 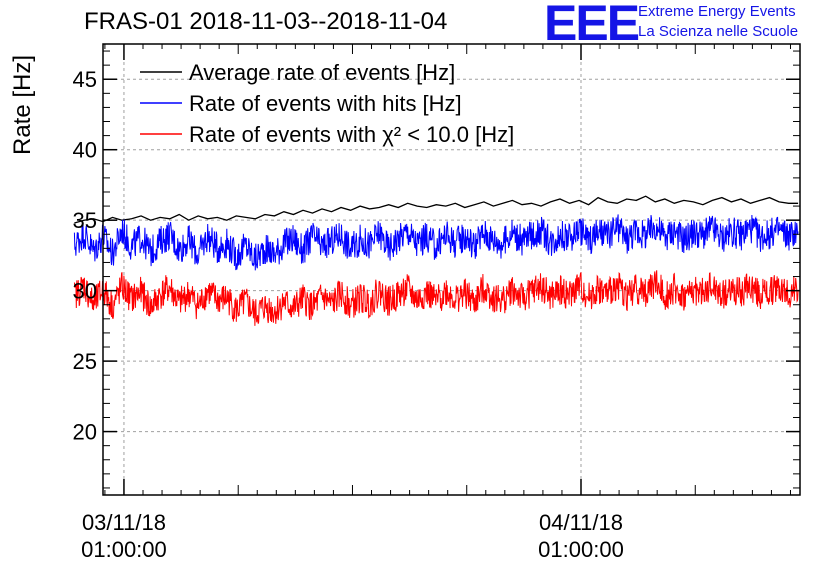 What do you see at coordinates (85, 361) in the screenshot?
I see `y-tick-label: 25` at bounding box center [85, 361].